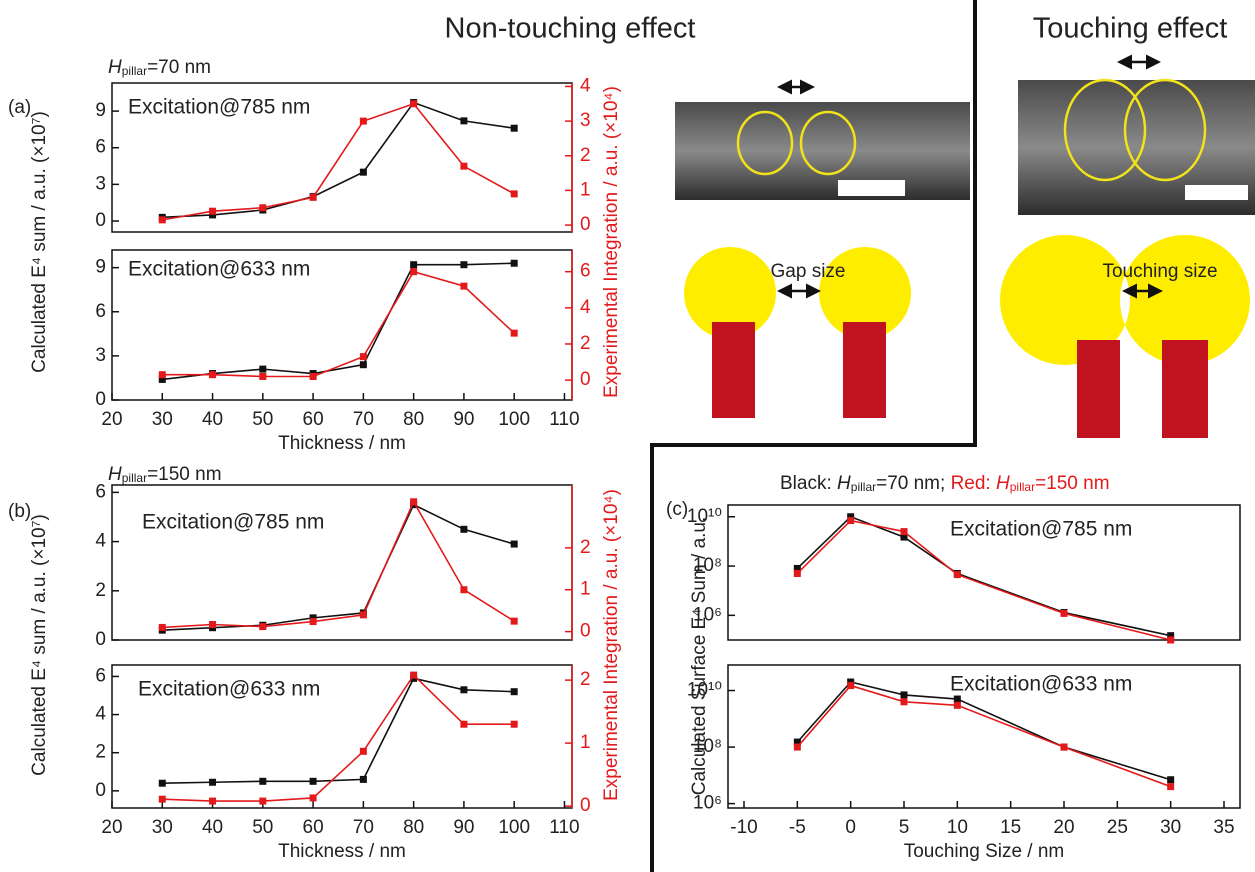 This screenshot has height=872, width=1255. I want to click on x-tick-label: 80, so click(413, 419).